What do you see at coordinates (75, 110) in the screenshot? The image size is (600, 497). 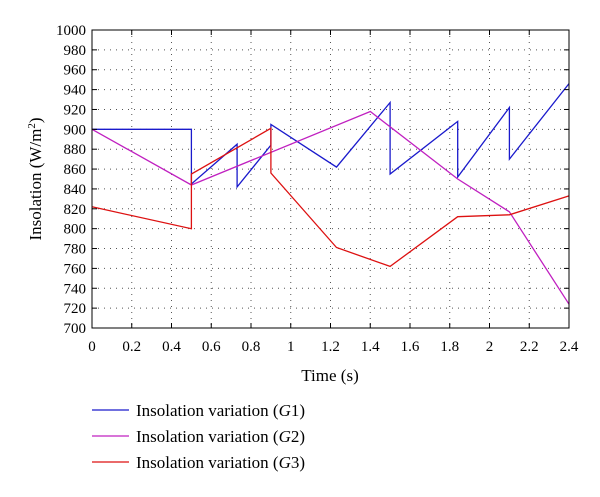 I see `y-tick-label: 920` at bounding box center [75, 110].